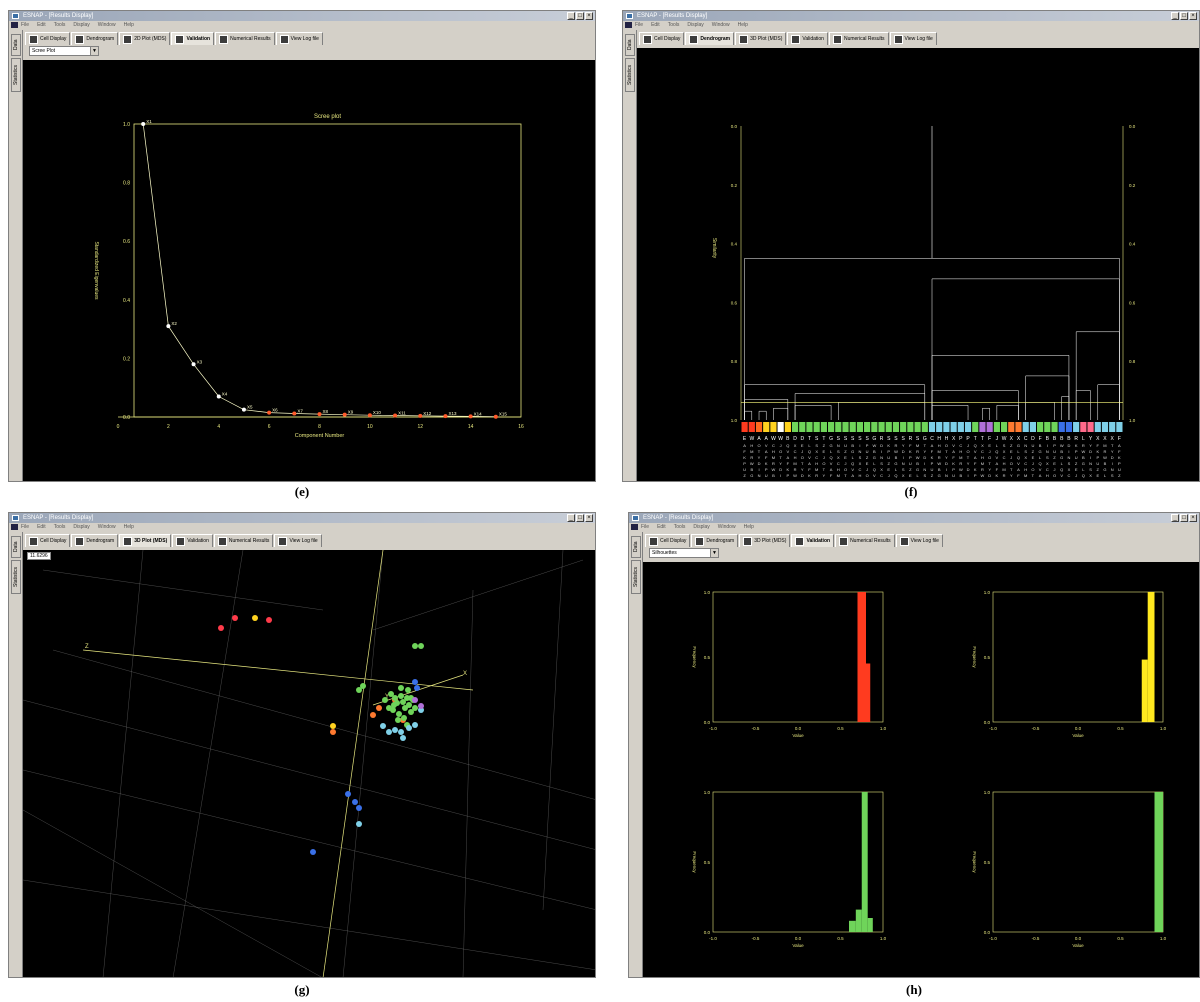 The height and width of the screenshot is (1002, 1200). Describe the element at coordinates (1097, 475) in the screenshot. I see `leaf-sublabel: E` at that location.